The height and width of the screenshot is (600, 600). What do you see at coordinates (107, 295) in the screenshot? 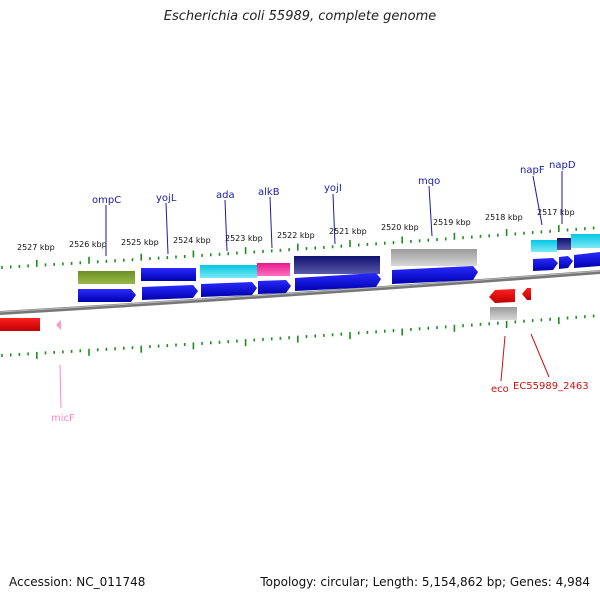
I see `feature-ompC-cds` at bounding box center [107, 295].